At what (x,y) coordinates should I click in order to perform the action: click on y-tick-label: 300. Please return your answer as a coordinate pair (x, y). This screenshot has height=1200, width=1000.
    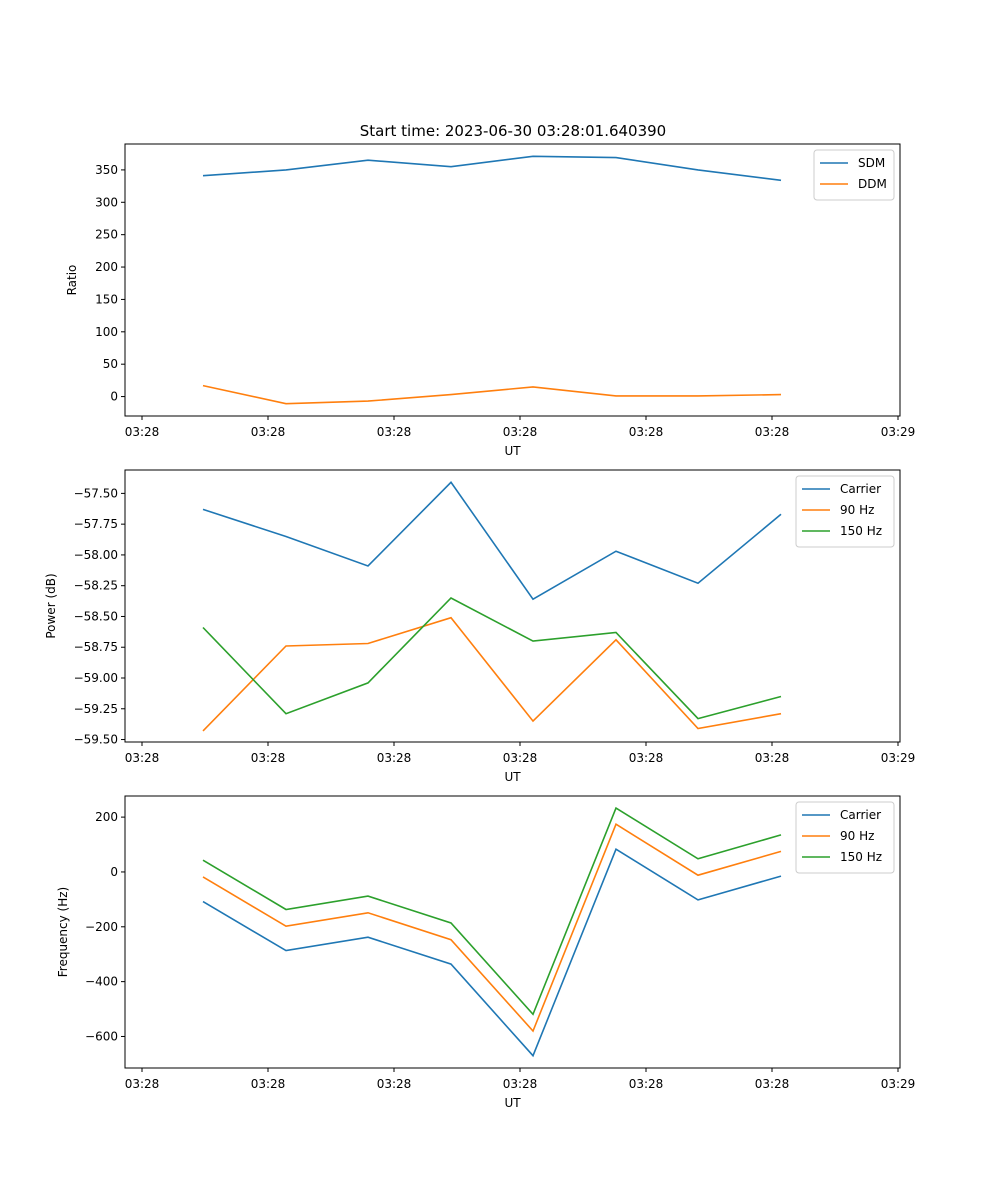
    Looking at the image, I should click on (106, 202).